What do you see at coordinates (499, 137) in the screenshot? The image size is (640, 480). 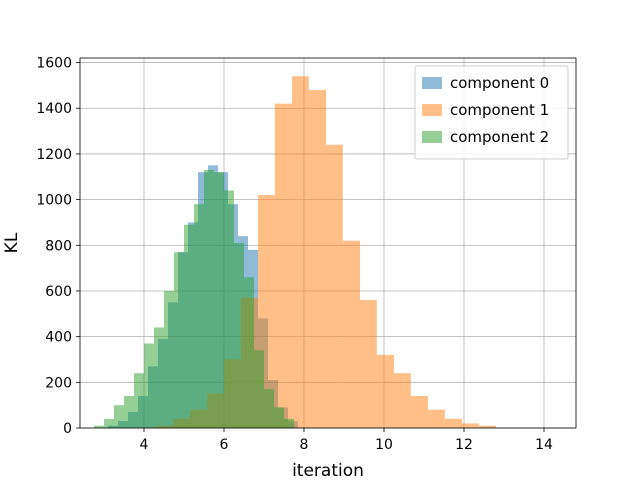 I see `legend-label: component 2` at bounding box center [499, 137].